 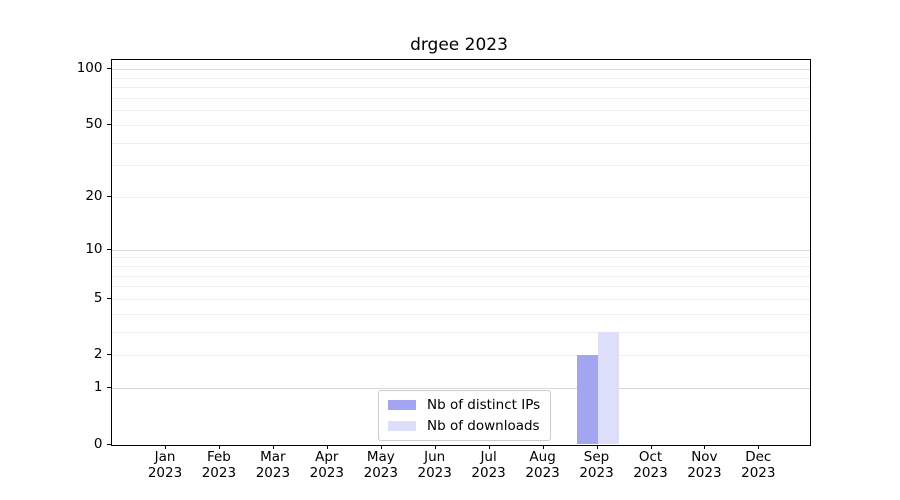 I want to click on legend-entry-downloads: Nb of downloads, so click(x=464, y=426).